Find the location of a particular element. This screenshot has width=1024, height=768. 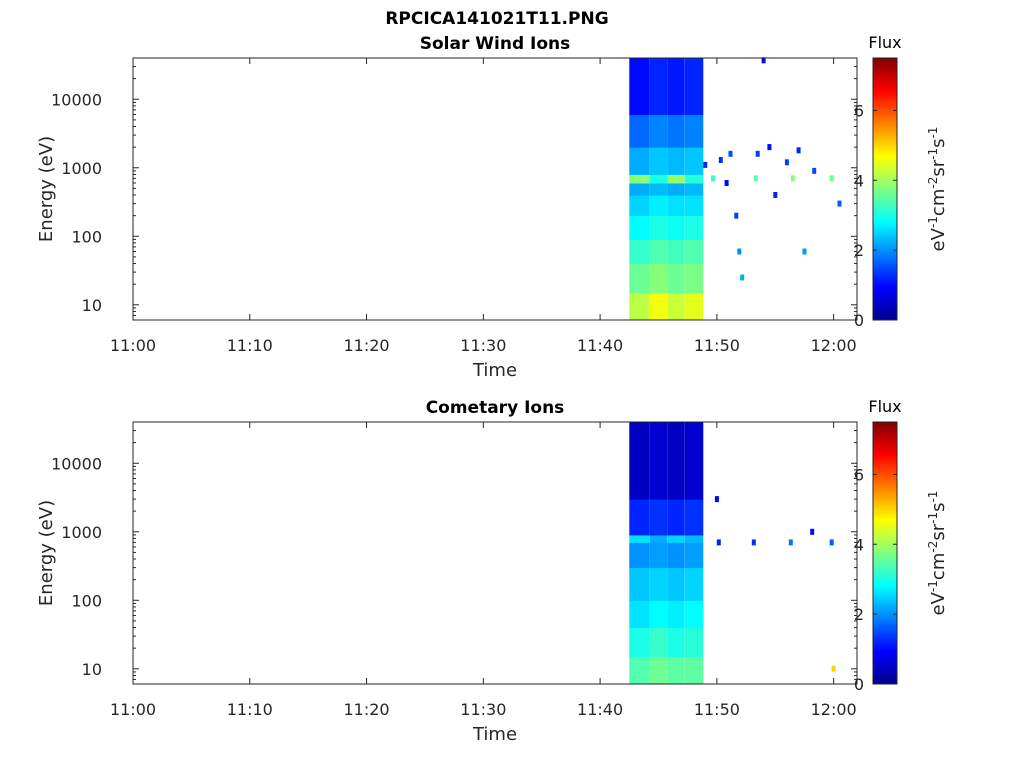

colorbar-tick-label: 0 is located at coordinates (859, 320).